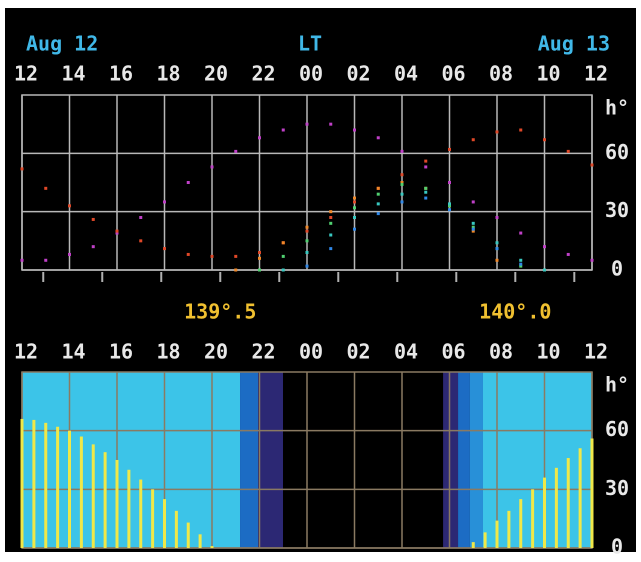 This screenshot has width=641, height=562. Describe the element at coordinates (515, 312) in the screenshot. I see `x2-tick-label: 140°.0` at that location.